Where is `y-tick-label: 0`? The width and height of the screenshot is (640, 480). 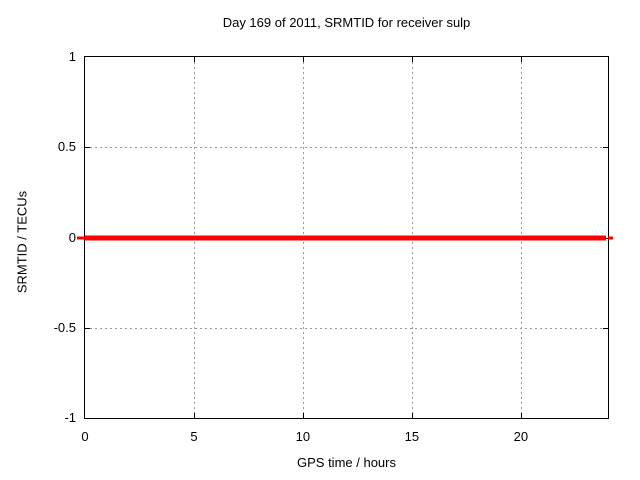
y-tick-label: 0 is located at coordinates (72, 237).